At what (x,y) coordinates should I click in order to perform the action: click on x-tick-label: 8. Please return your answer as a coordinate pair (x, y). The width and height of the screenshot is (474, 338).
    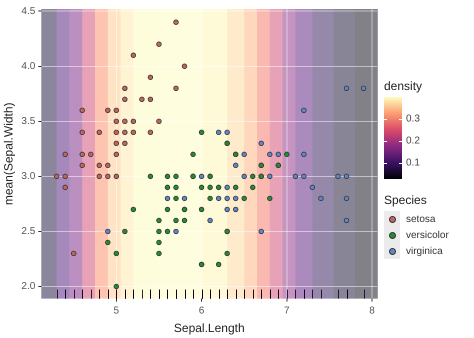
    Looking at the image, I should click on (372, 310).